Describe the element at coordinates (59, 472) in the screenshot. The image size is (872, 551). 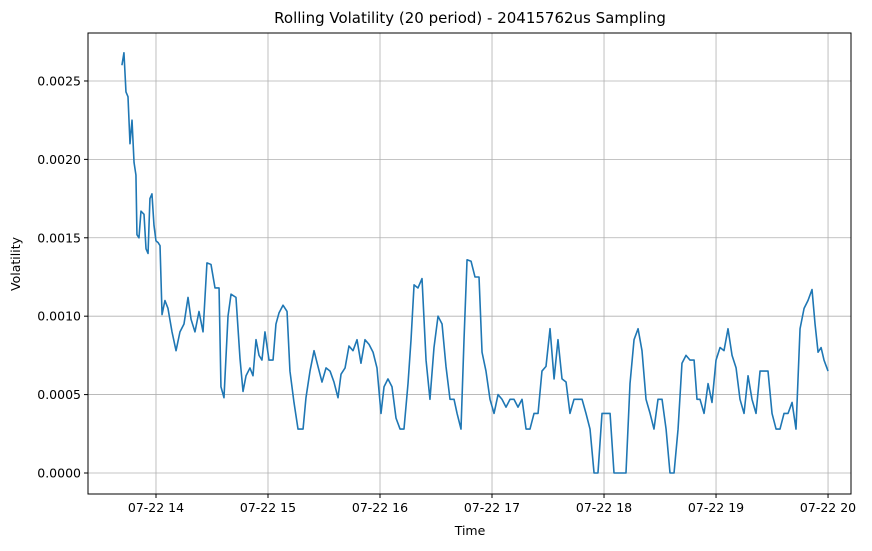
I see `y-tick-label: 0.0000` at that location.